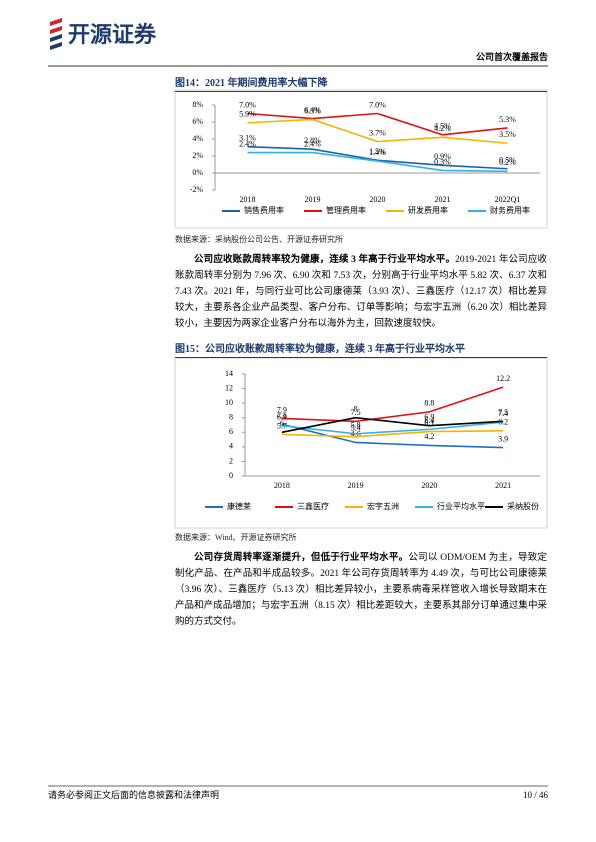  I want to click on value-label: 4.2, so click(429, 436).